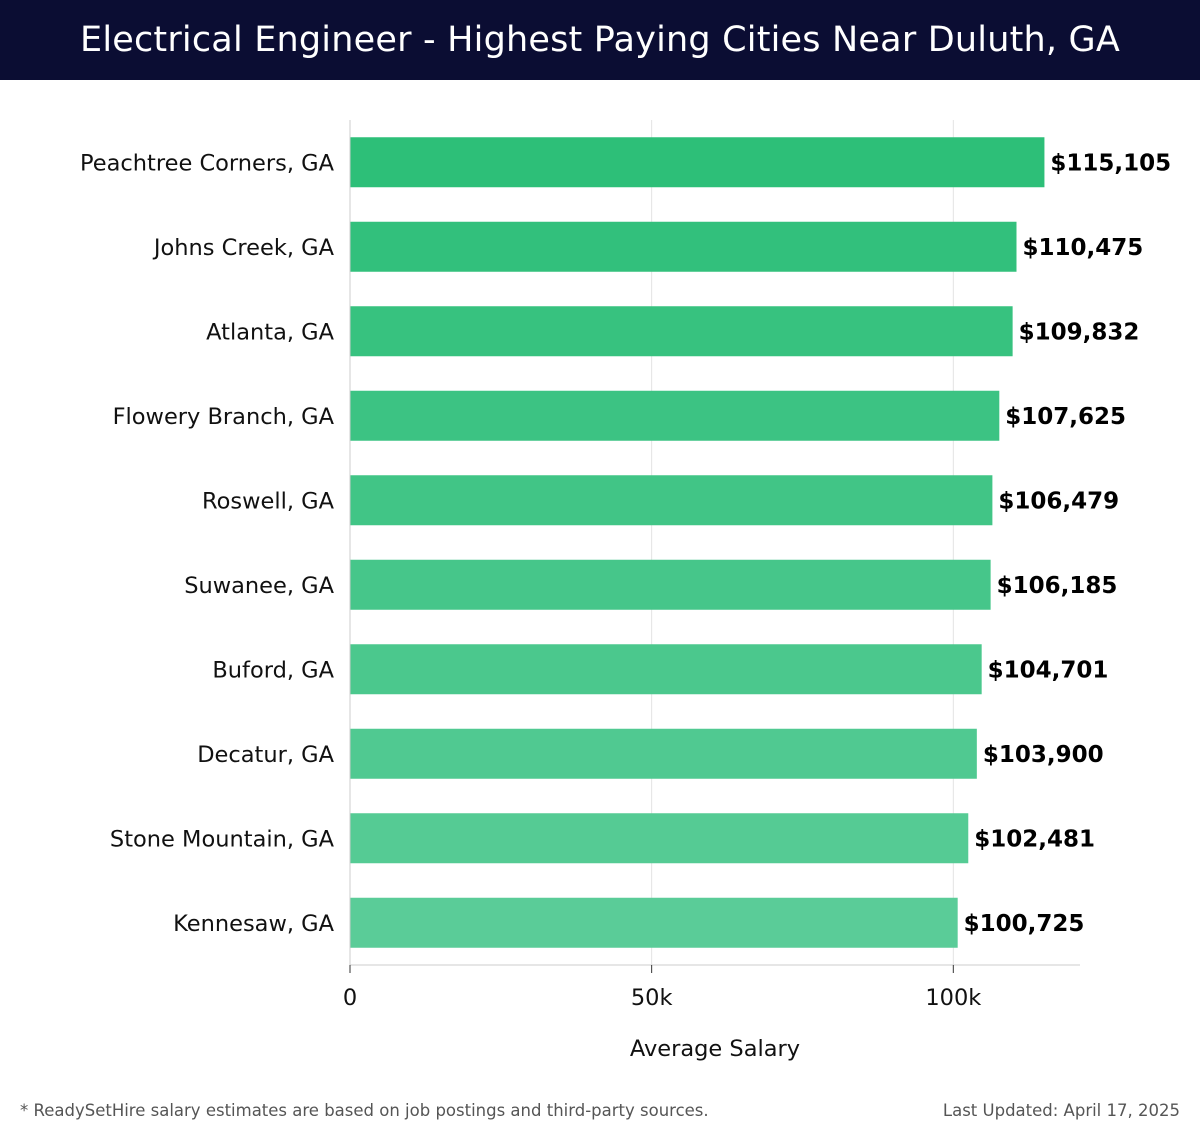 Image resolution: width=1200 pixels, height=1140 pixels. Describe the element at coordinates (273, 670) in the screenshot. I see `category-label: Buford, GA` at that location.